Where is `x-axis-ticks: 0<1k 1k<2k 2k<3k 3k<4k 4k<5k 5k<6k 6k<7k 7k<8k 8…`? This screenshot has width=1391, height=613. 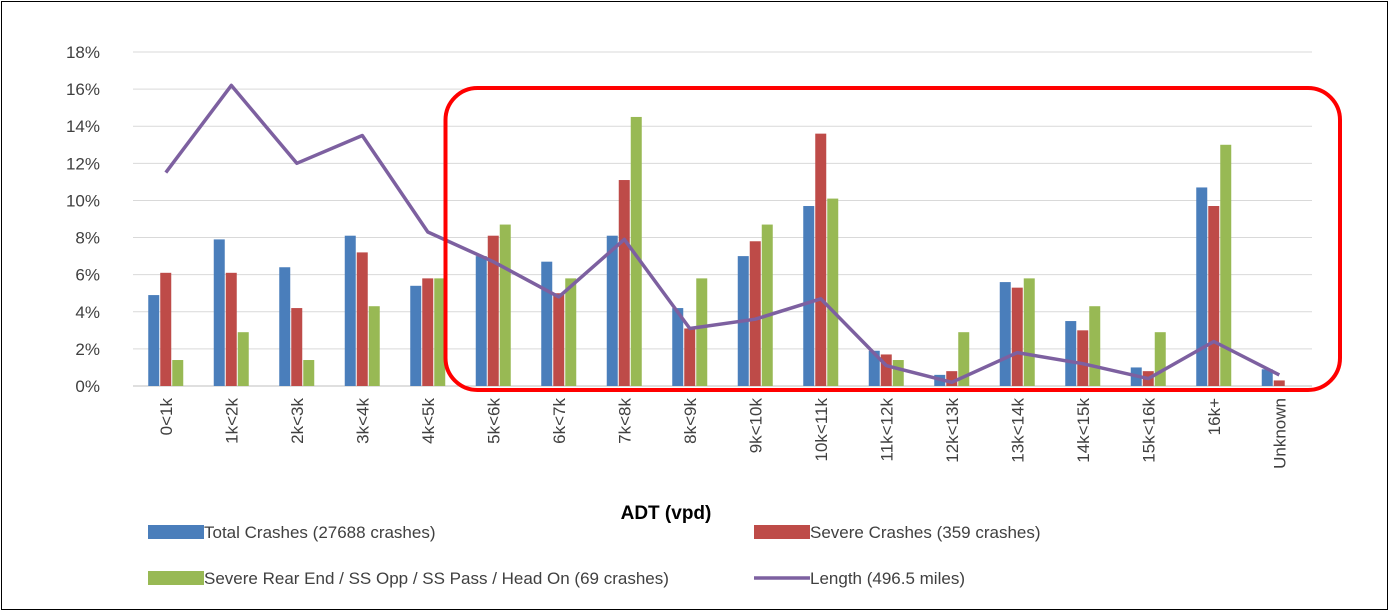 x-axis-ticks: 0<1k 1k<2k 2k<3k 3k<4k 4k<5k 5k<6k 6k<7k 7k<8k 8… is located at coordinates (723, 433).